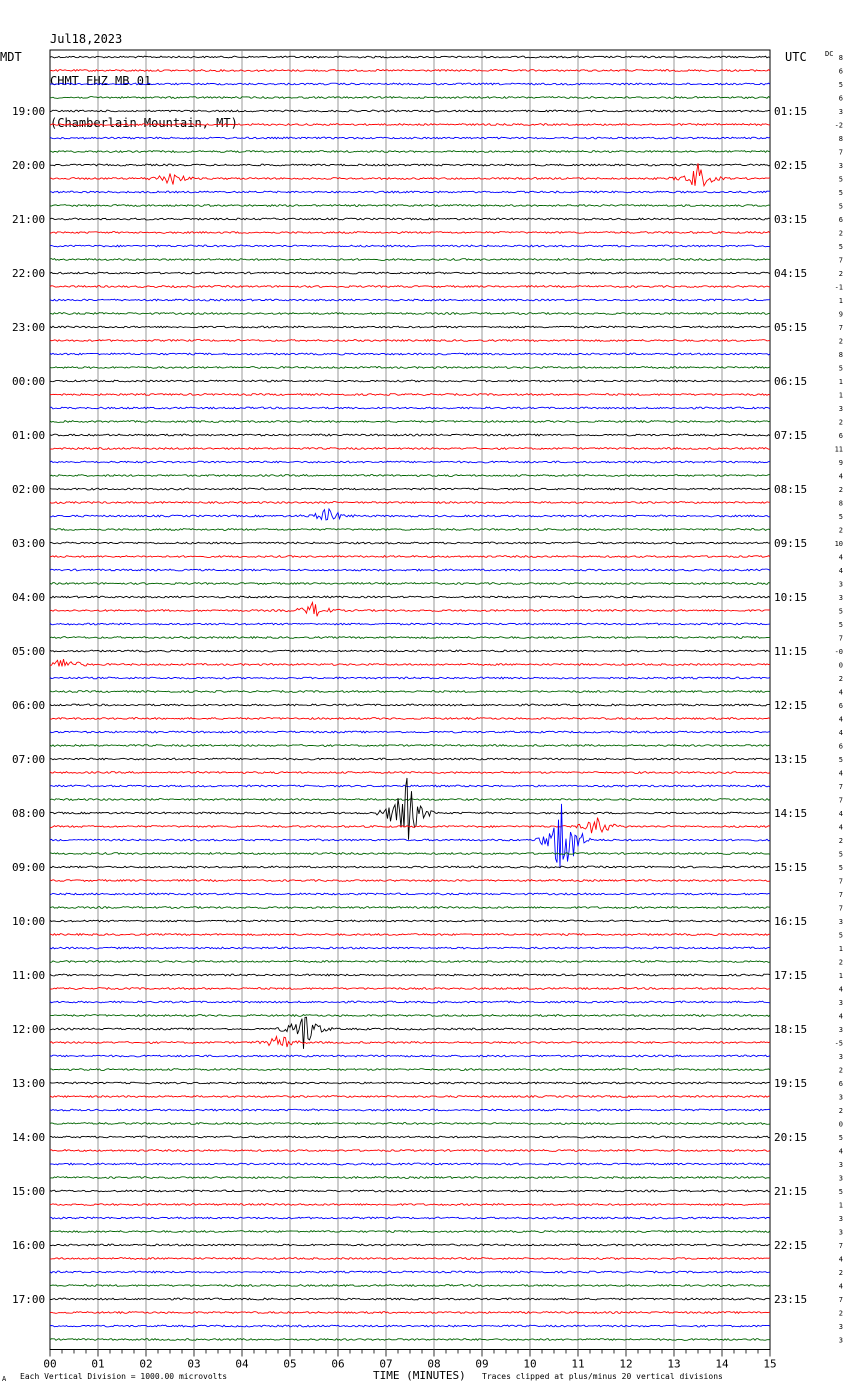 This screenshot has width=850, height=1390. Describe the element at coordinates (4, 1379) in the screenshot. I see `corner-mark: A` at that location.